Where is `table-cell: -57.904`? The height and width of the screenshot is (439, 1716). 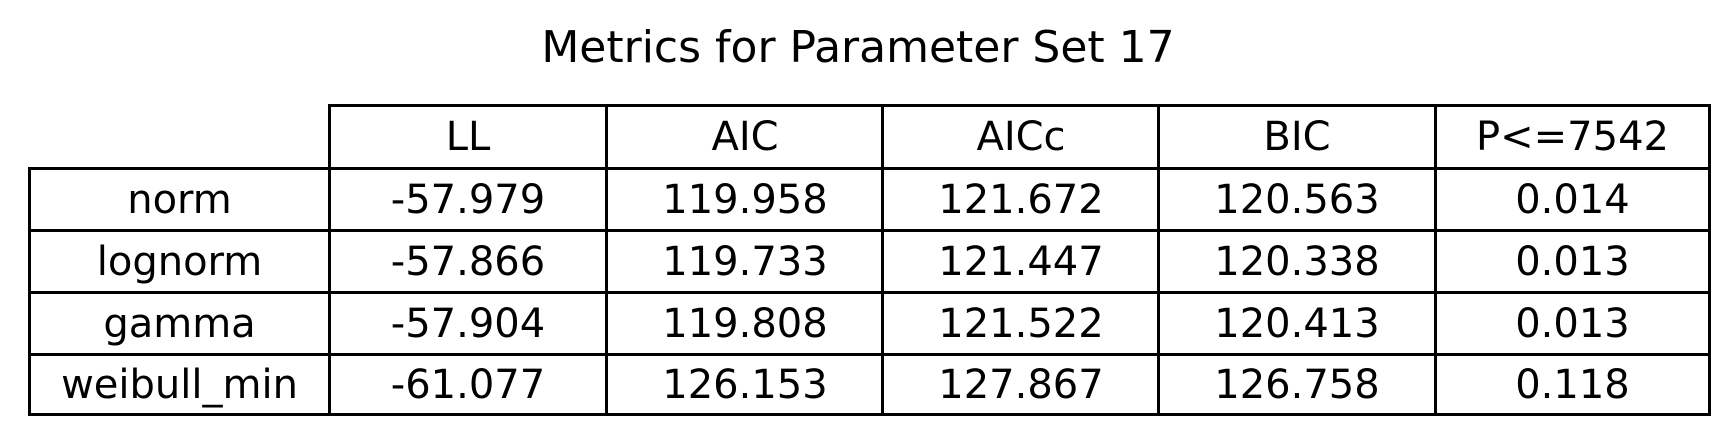
table-cell: -57.904 is located at coordinates (466, 322).